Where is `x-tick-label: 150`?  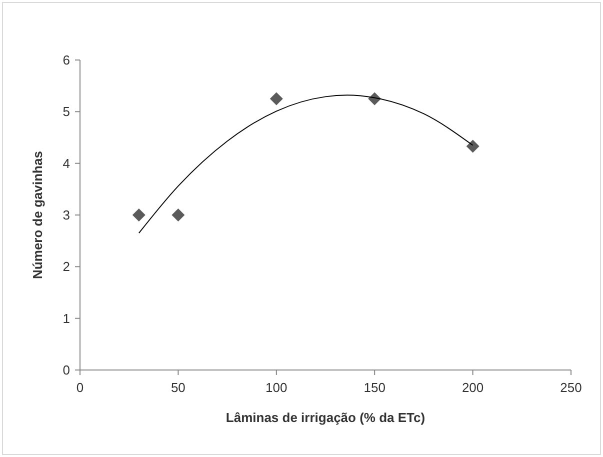 x-tick-label: 150 is located at coordinates (375, 387).